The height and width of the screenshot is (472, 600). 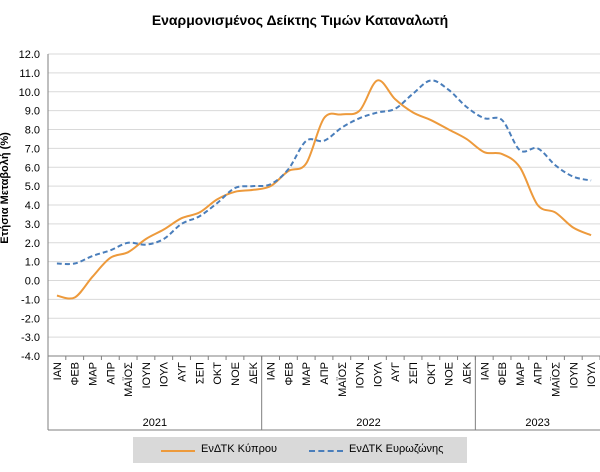 What do you see at coordinates (30, 300) in the screenshot?
I see `y-tick-label: -1.0` at bounding box center [30, 300].